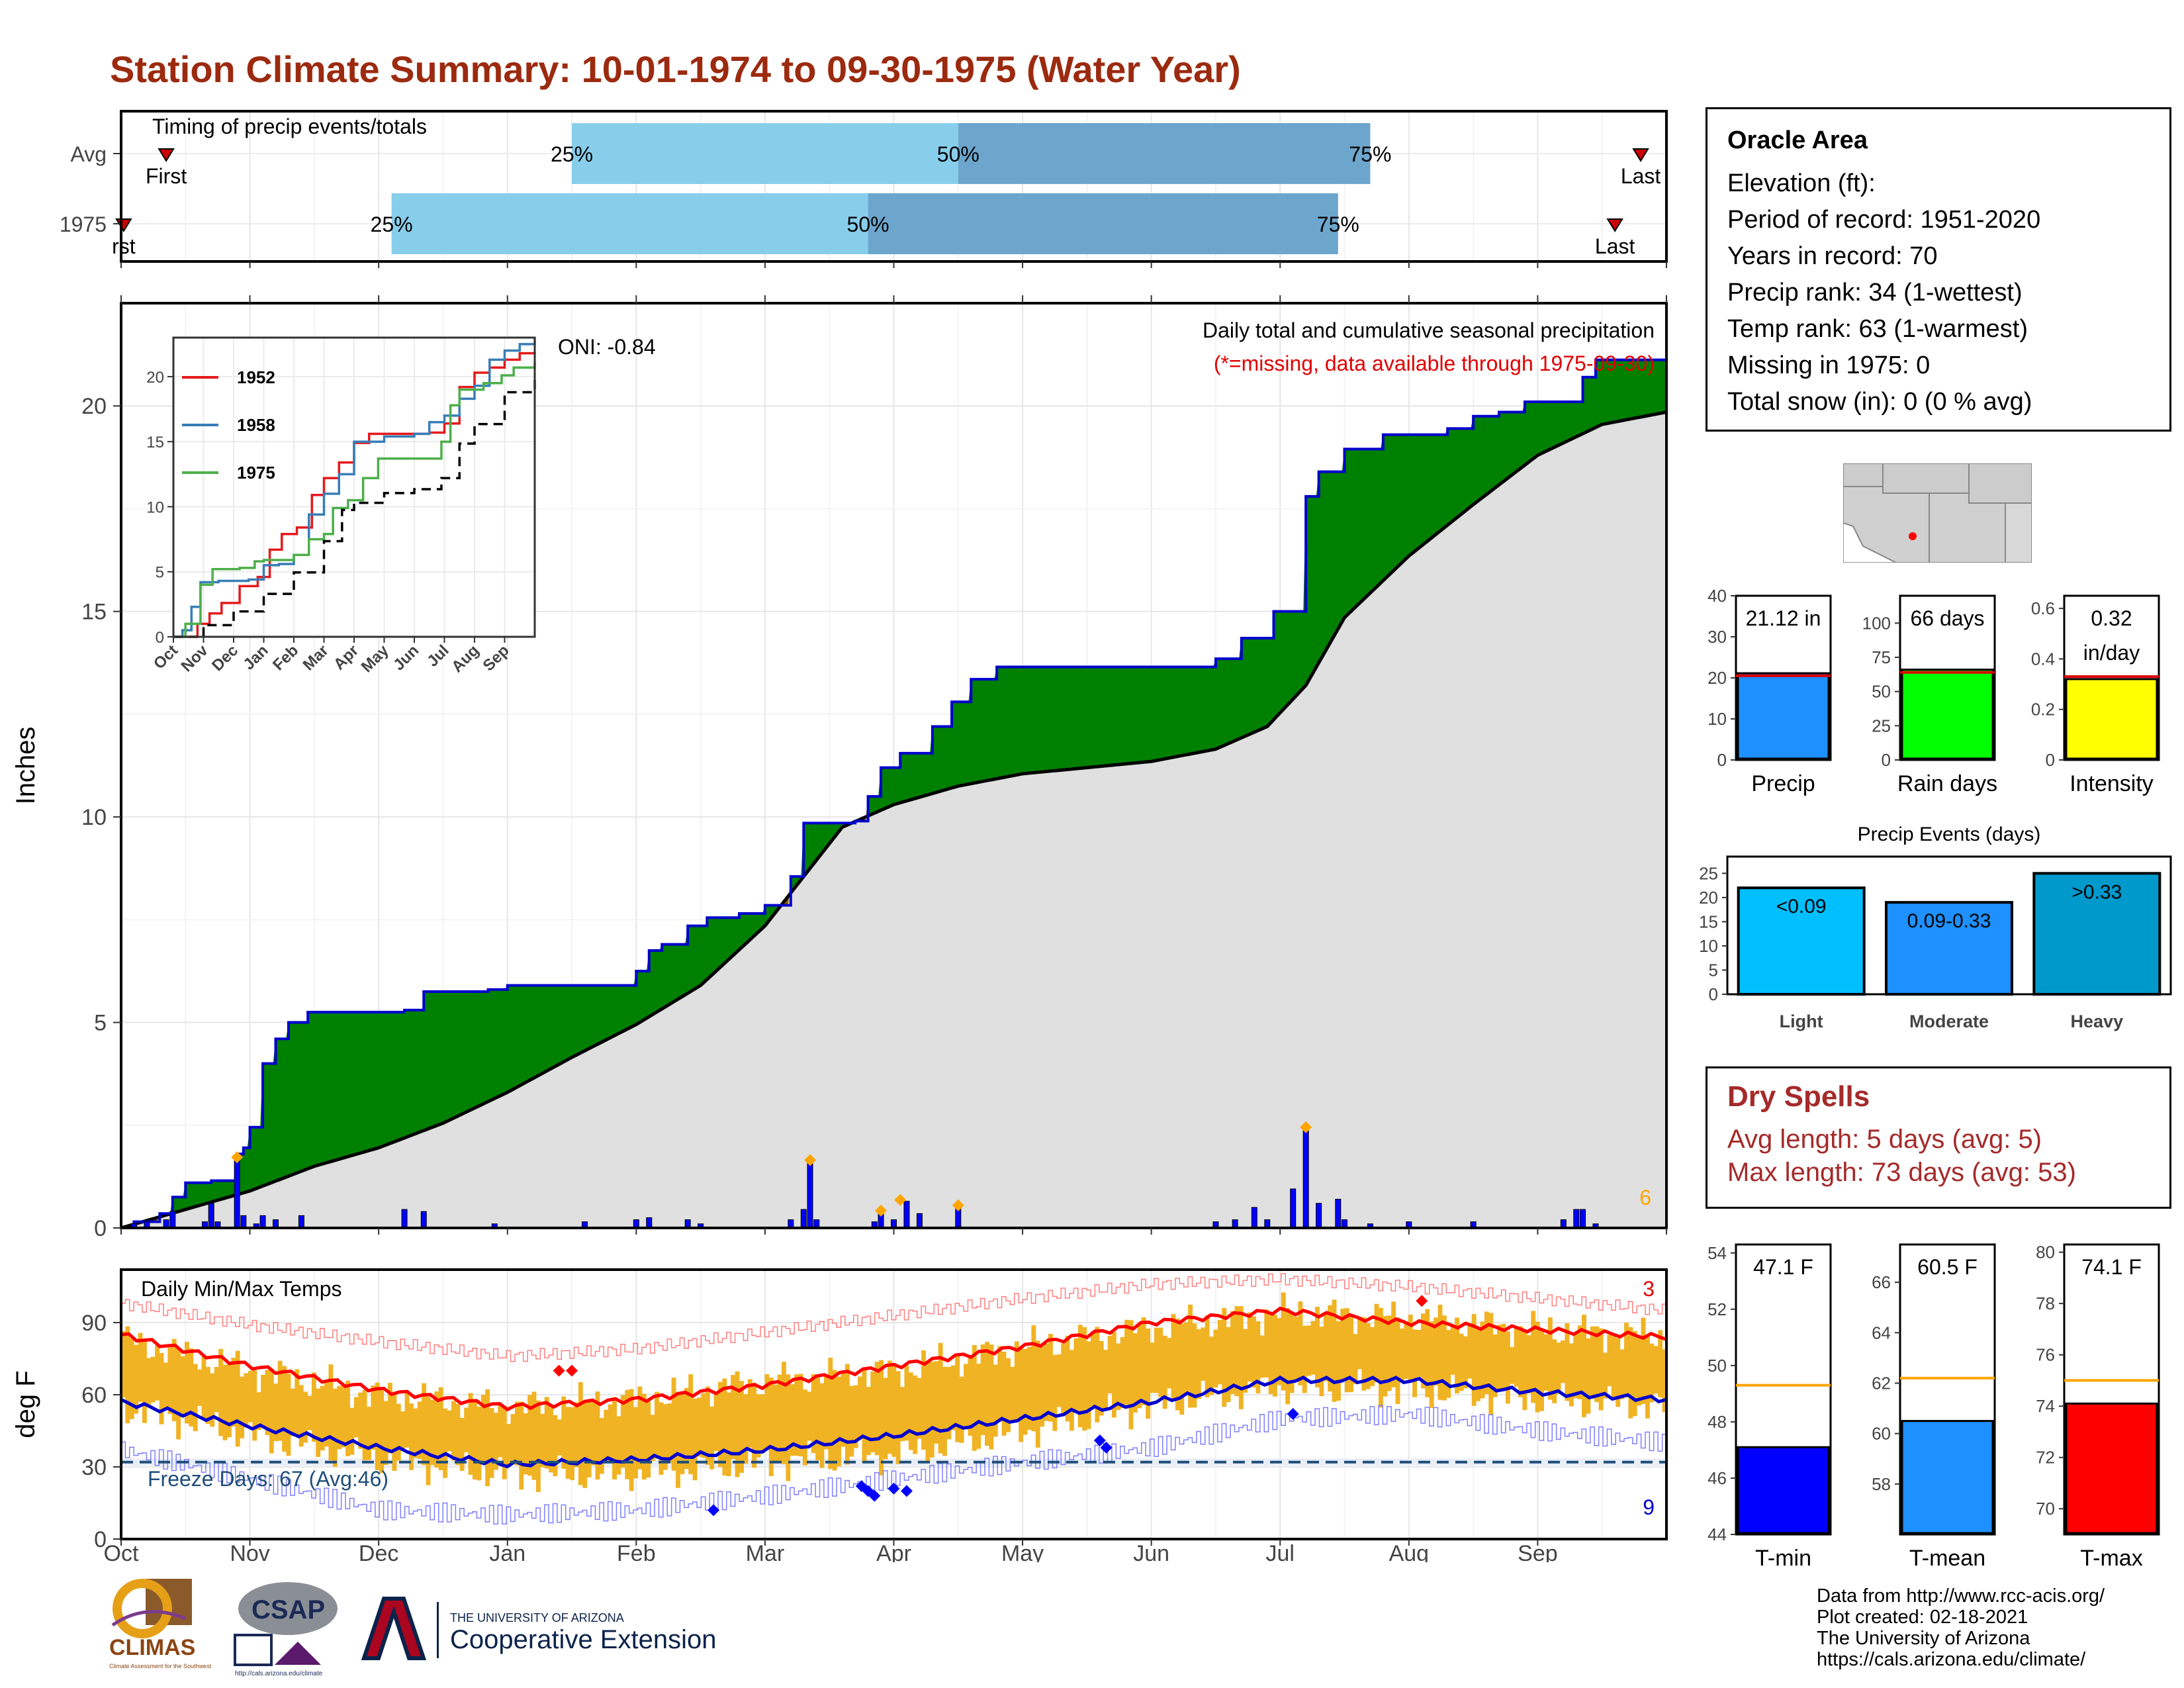 The height and width of the screenshot is (1688, 2184). What do you see at coordinates (1832, 256) in the screenshot?
I see `info-years: Years in record: 70` at bounding box center [1832, 256].